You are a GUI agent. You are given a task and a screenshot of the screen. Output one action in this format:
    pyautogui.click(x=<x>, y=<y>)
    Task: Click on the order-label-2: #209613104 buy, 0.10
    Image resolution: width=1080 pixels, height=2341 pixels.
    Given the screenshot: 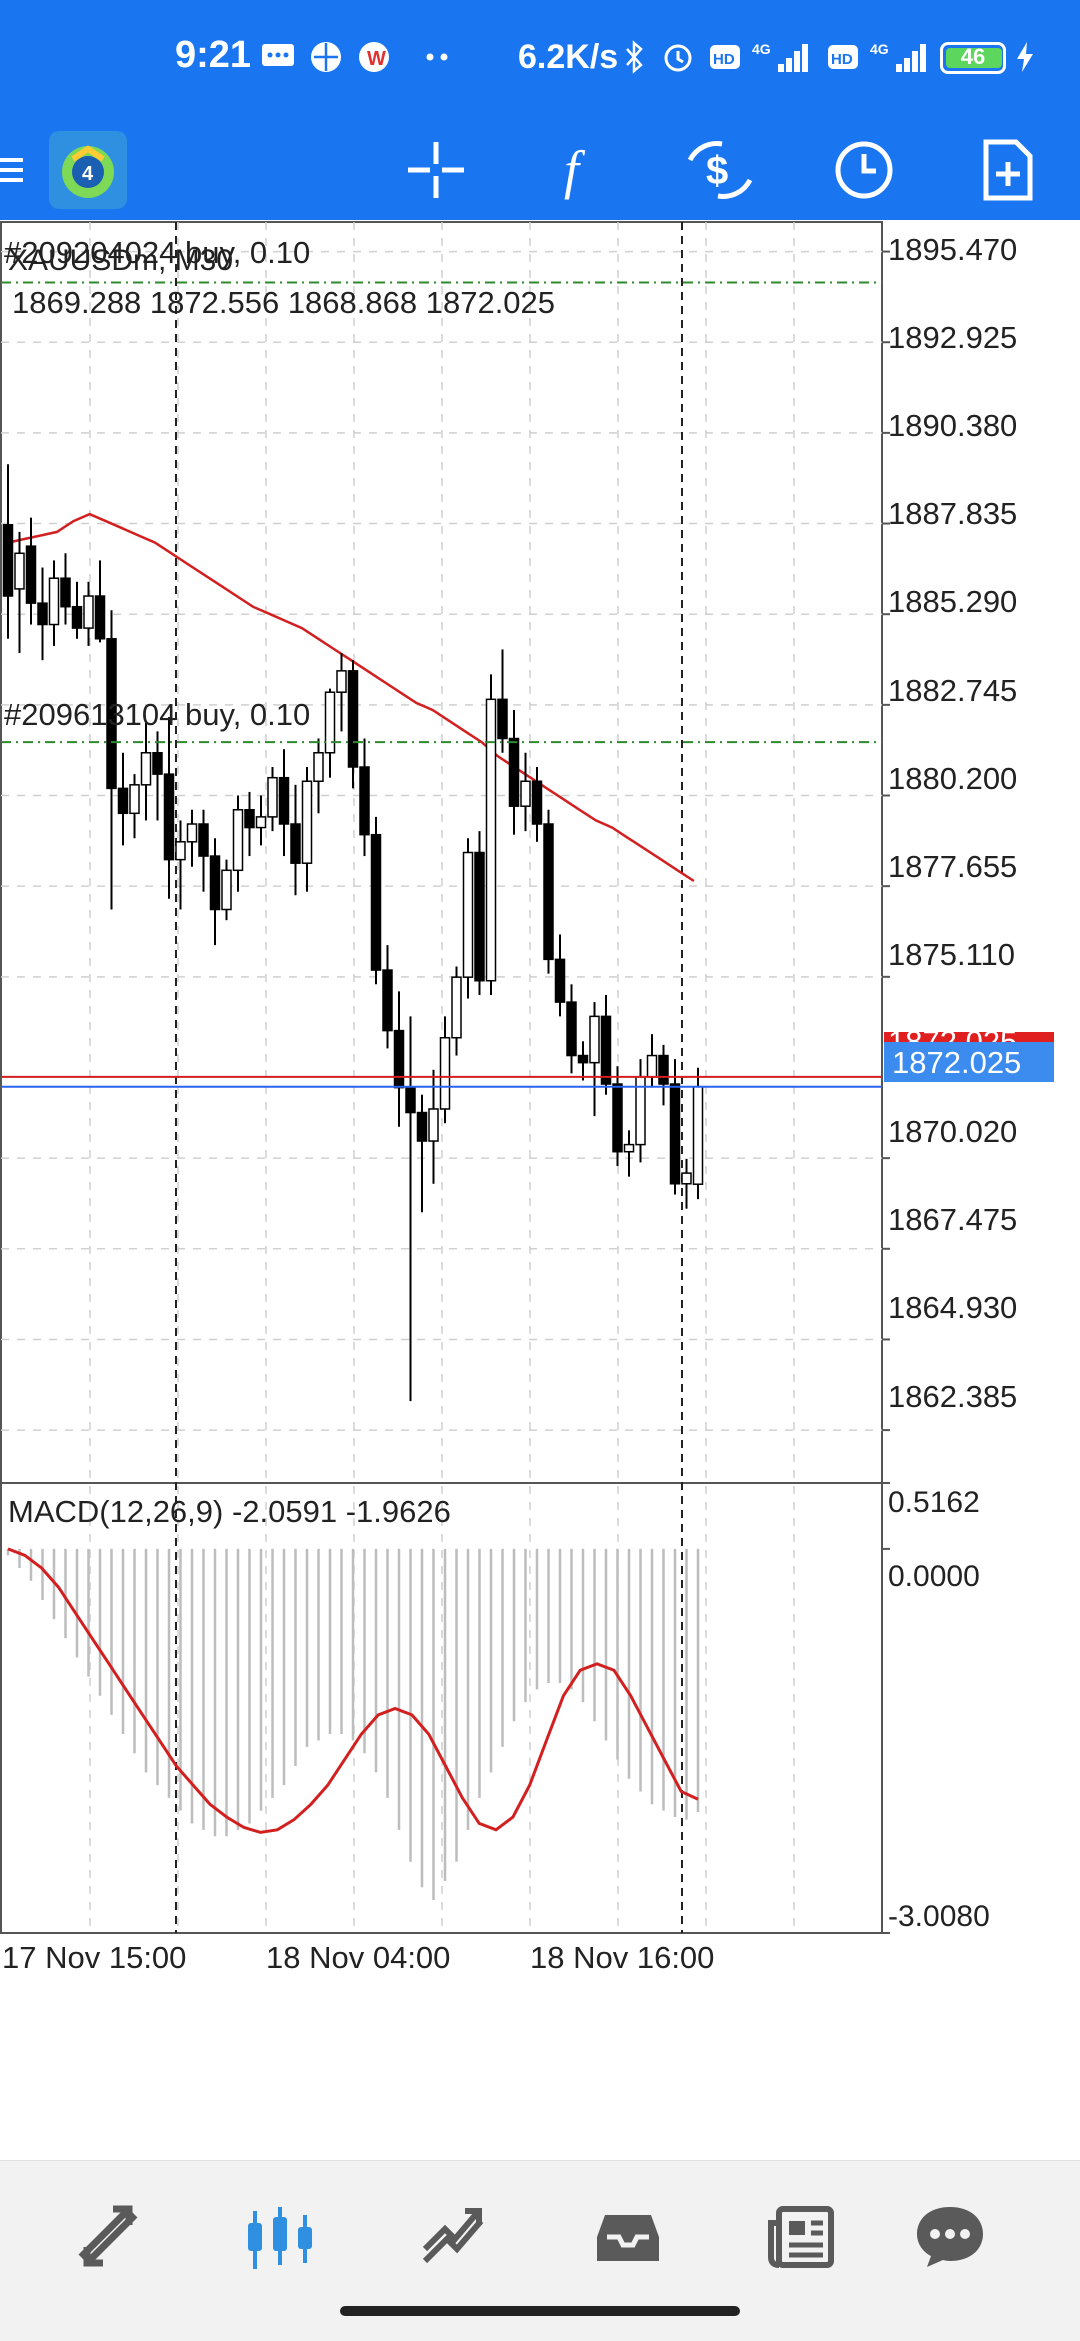 What is the action you would take?
    pyautogui.click(x=157, y=714)
    